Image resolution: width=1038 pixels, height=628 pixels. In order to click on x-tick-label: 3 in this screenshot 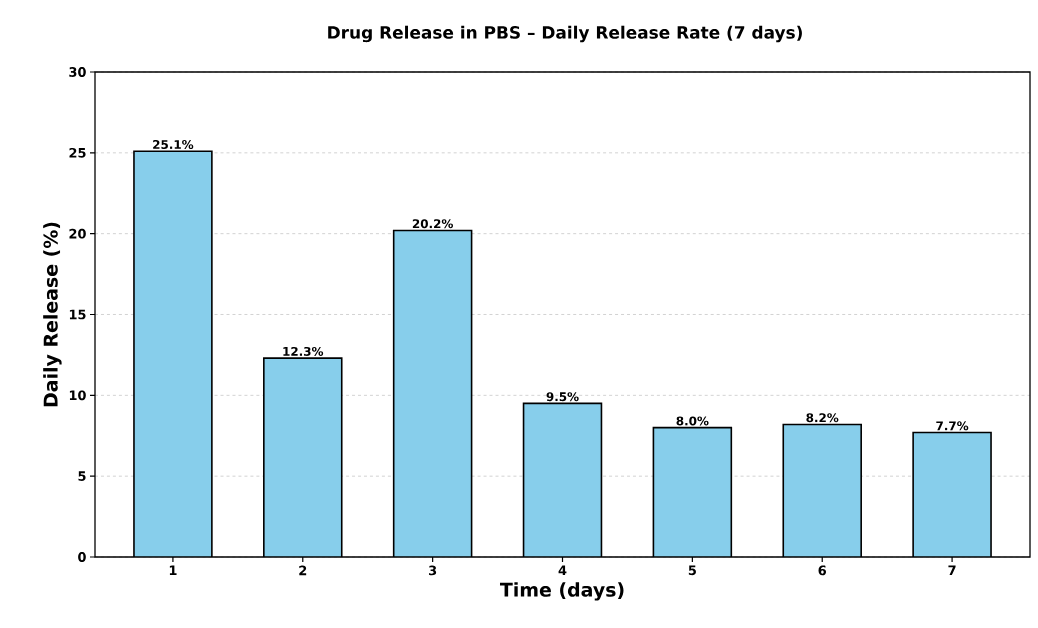, I will do `click(432, 570)`.